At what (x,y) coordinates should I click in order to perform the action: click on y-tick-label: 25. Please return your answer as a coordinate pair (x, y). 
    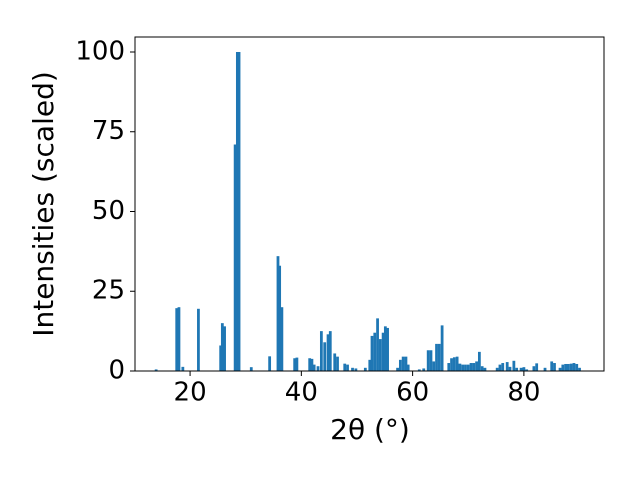
    Looking at the image, I should click on (108, 291).